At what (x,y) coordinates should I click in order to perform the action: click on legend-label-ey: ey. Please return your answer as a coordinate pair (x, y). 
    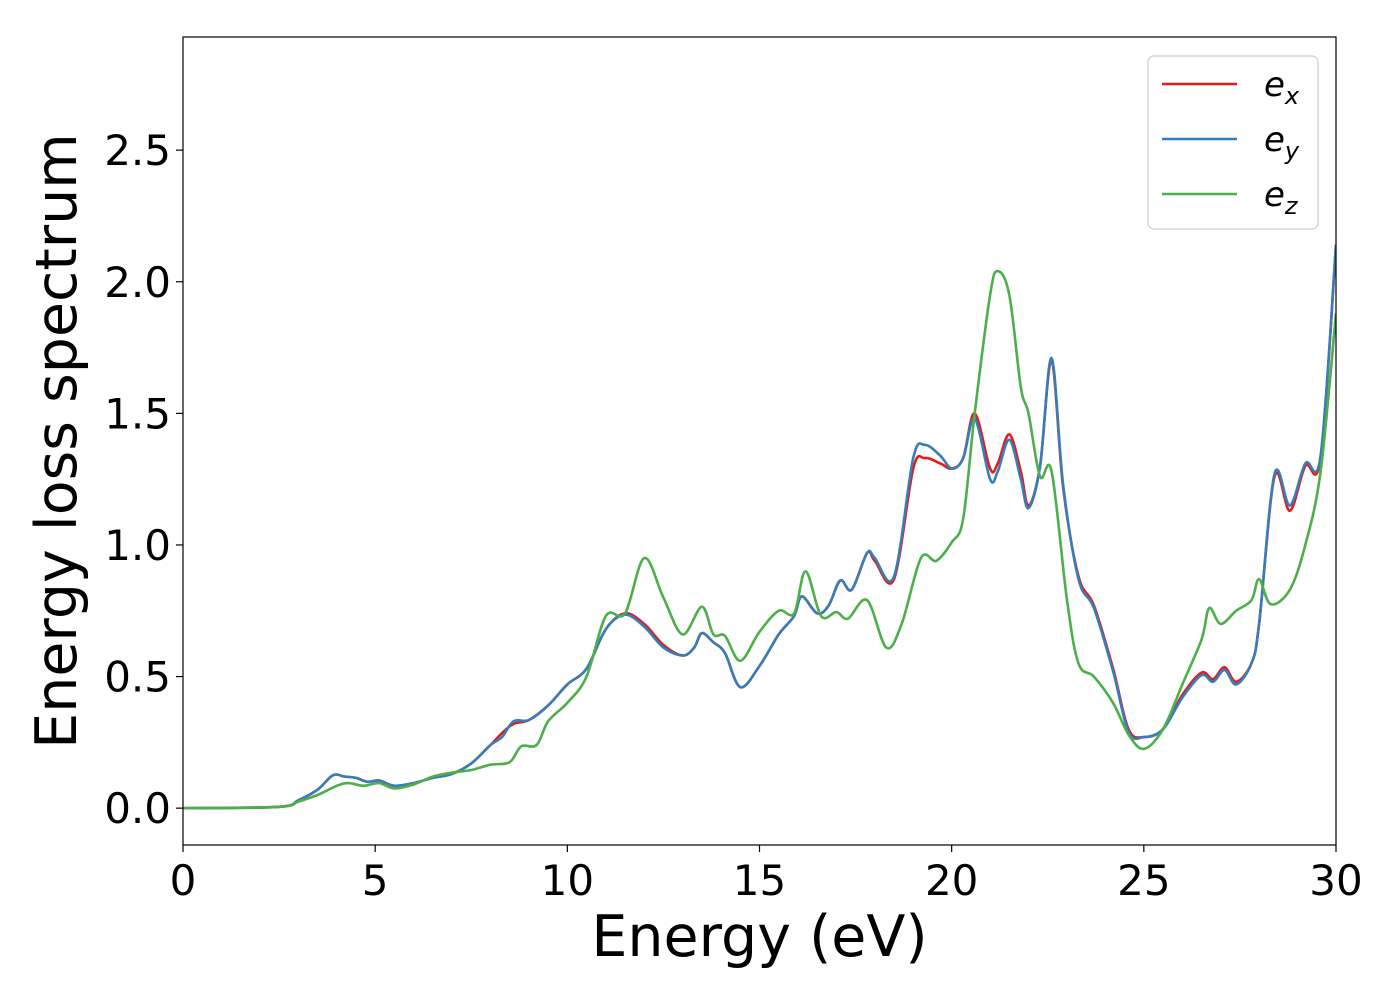
    Looking at the image, I should click on (1282, 142).